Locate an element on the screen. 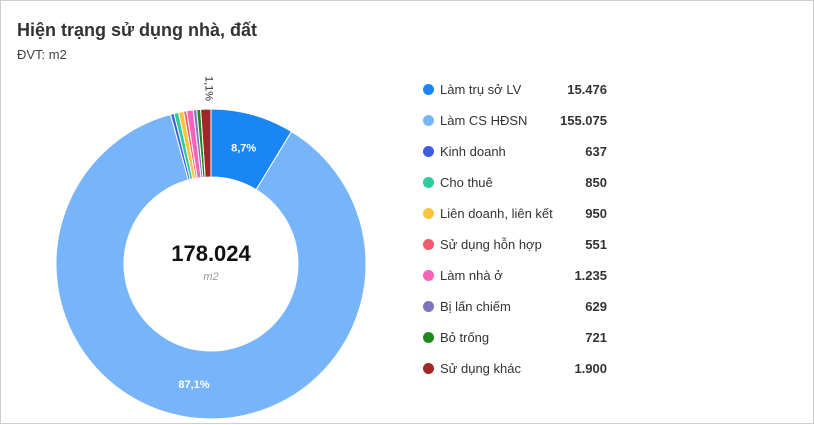 The image size is (814, 425). slice-percent-label-1: 8,7% is located at coordinates (243, 148).